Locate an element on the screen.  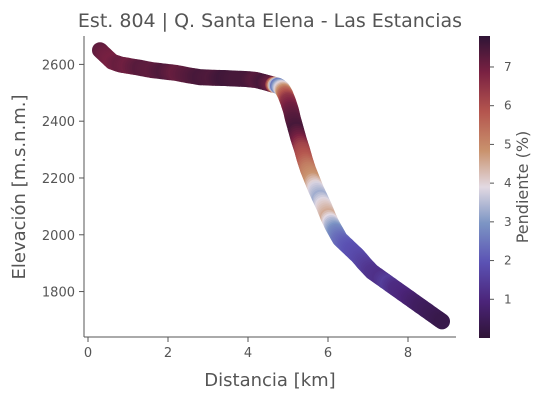
x-axis-label: Distancia [km] is located at coordinates (269, 380).